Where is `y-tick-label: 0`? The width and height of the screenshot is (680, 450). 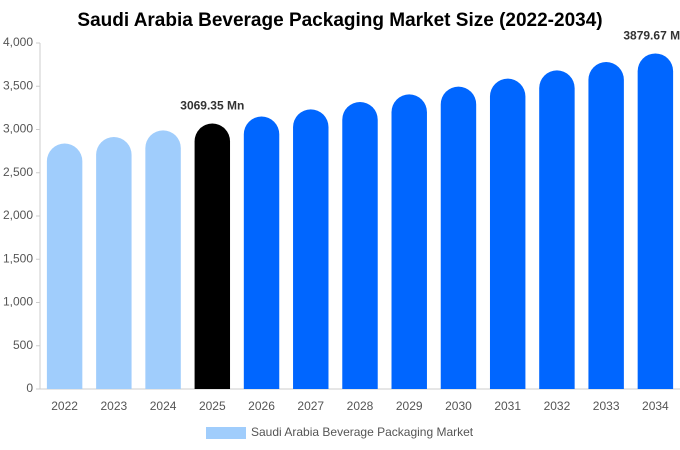
y-tick-label: 0 is located at coordinates (29, 388).